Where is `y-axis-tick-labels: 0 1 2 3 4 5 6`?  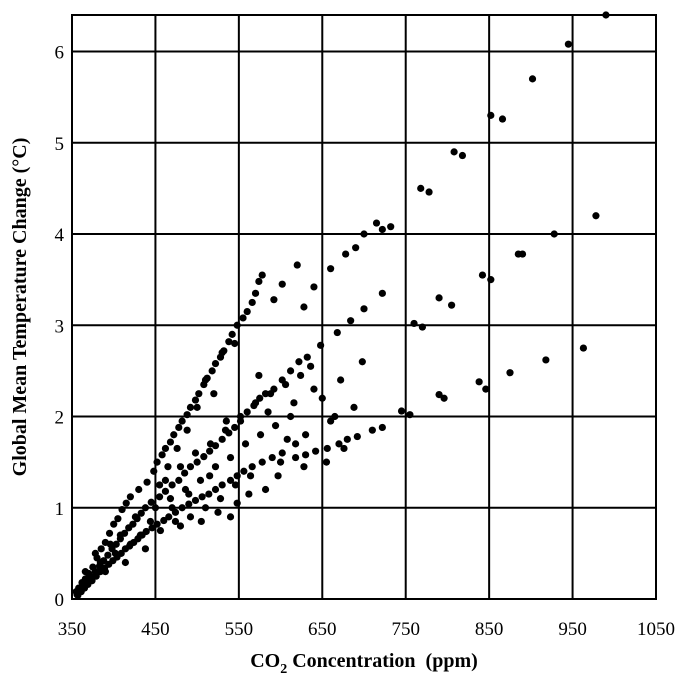
y-axis-tick-labels: 0 1 2 3 4 5 6 is located at coordinates (60, 327).